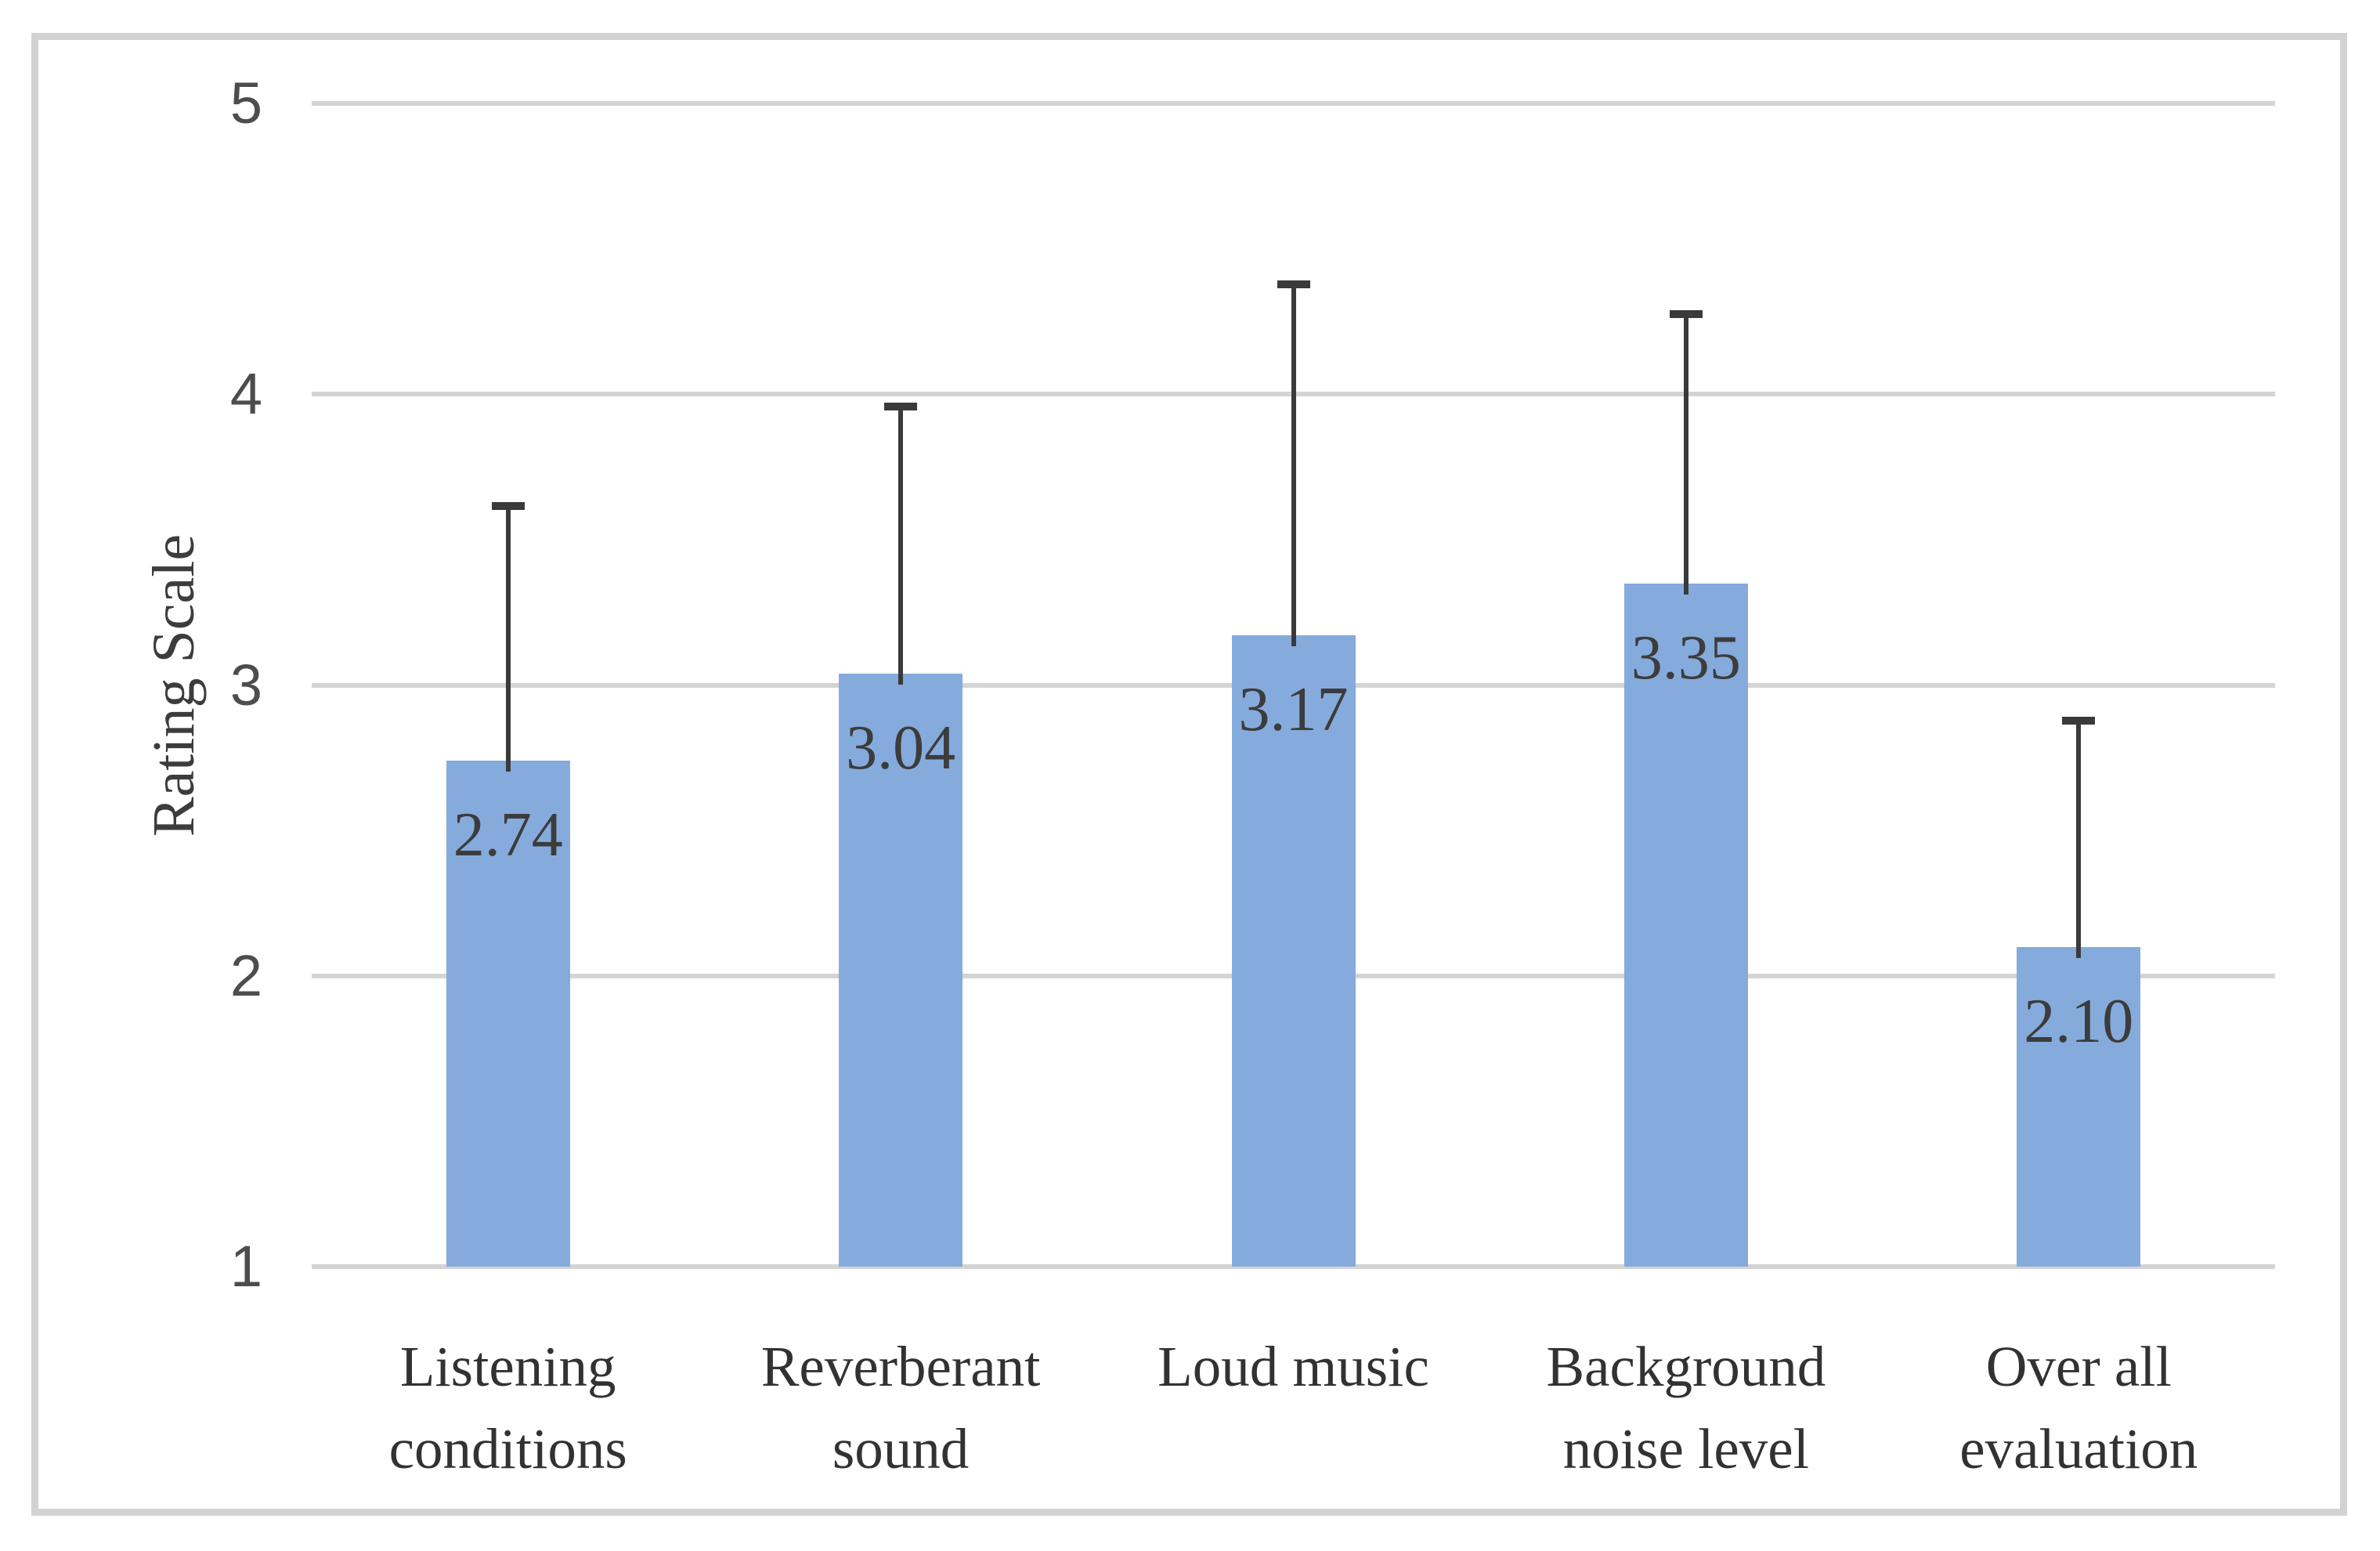 Image resolution: width=2380 pixels, height=1551 pixels. What do you see at coordinates (245, 685) in the screenshot?
I see `y-tick-label: 3` at bounding box center [245, 685].